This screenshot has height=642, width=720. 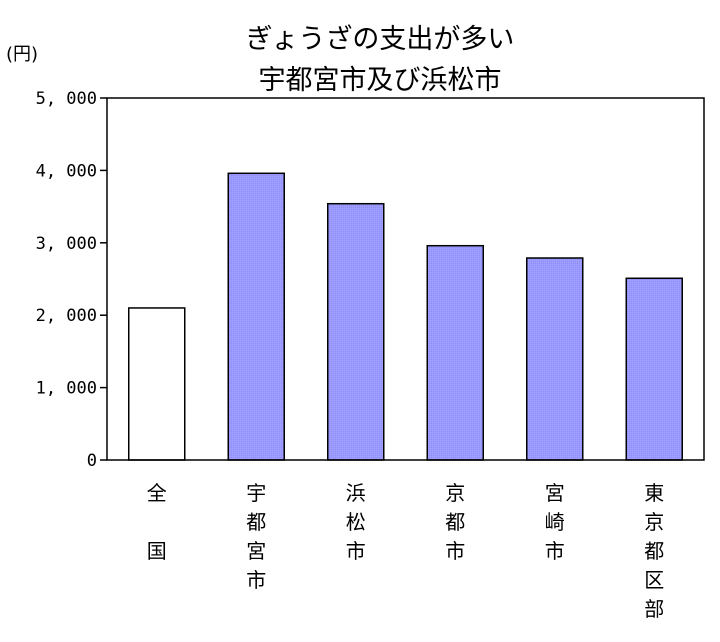 What do you see at coordinates (356, 522) in the screenshot?
I see `category-label-char: 松` at bounding box center [356, 522].